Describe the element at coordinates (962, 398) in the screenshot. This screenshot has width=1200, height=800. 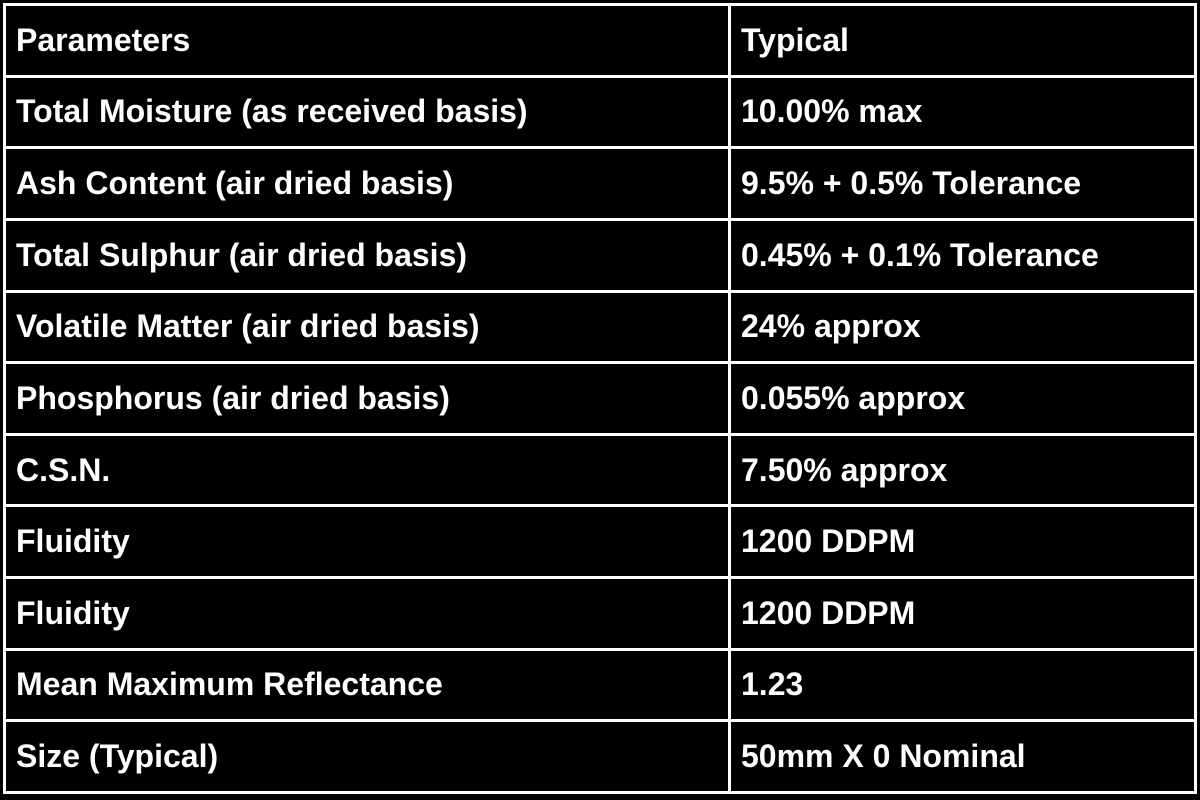
I see `cell: 0.055% approx` at that location.